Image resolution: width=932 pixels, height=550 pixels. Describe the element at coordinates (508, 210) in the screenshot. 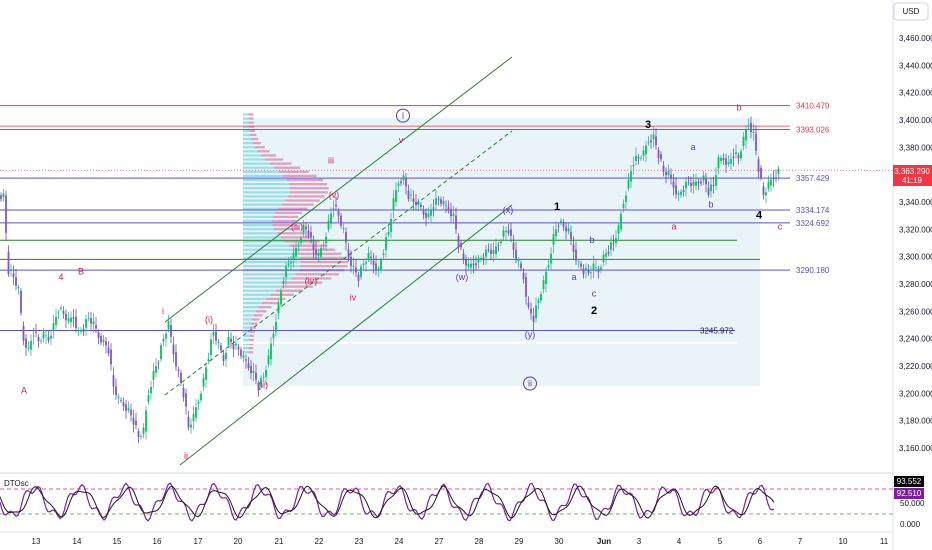

I see `wave-label: (x)` at that location.